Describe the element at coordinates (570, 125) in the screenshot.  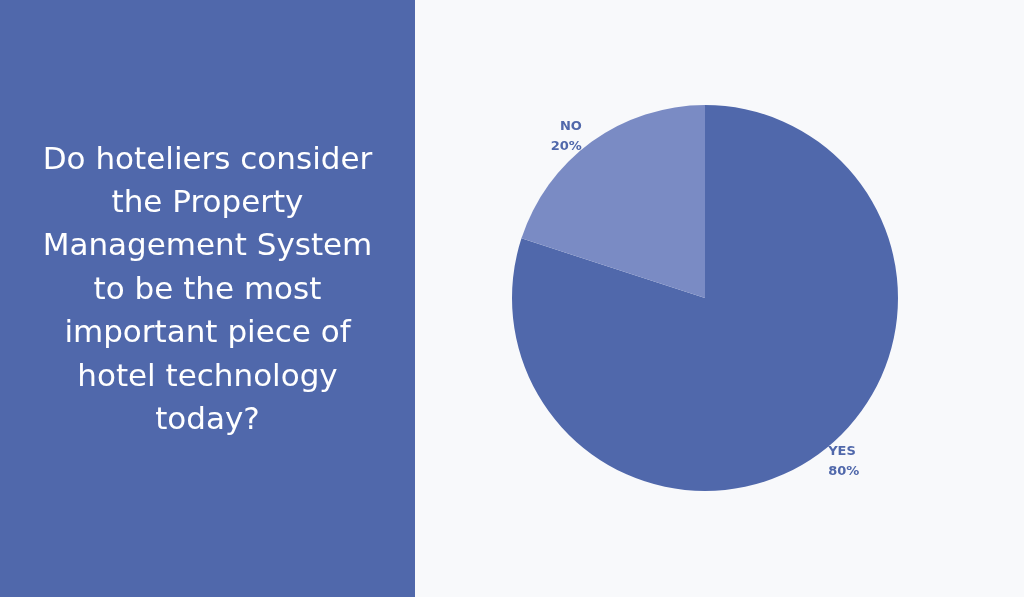
I see `slice-label: NO` at that location.